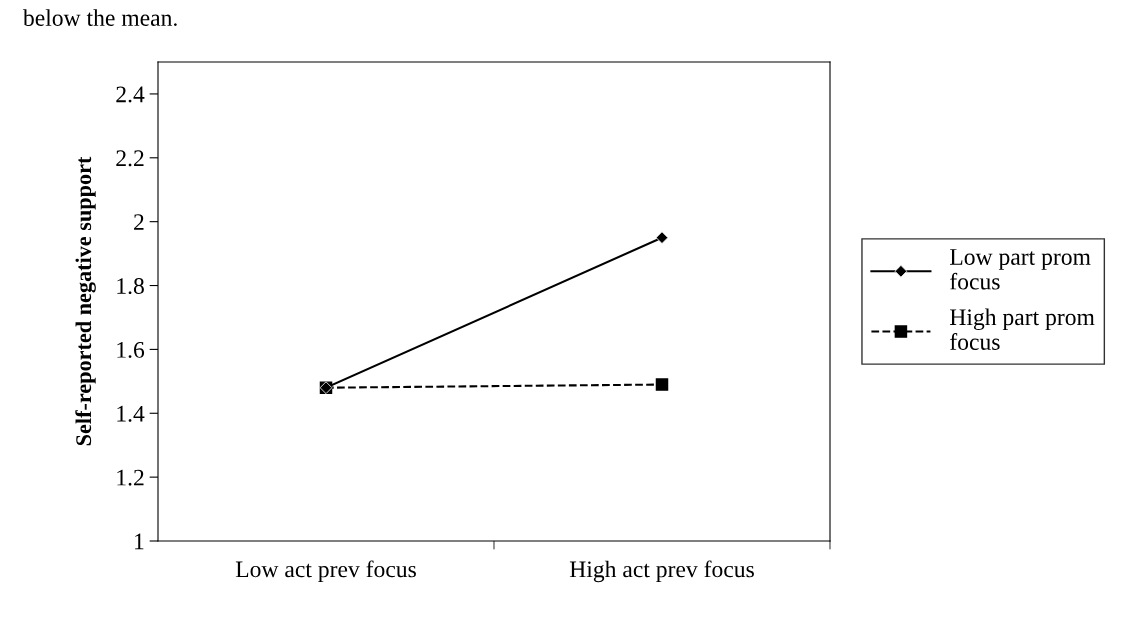  I want to click on y-tick-label: 2.4, so click(130, 94).